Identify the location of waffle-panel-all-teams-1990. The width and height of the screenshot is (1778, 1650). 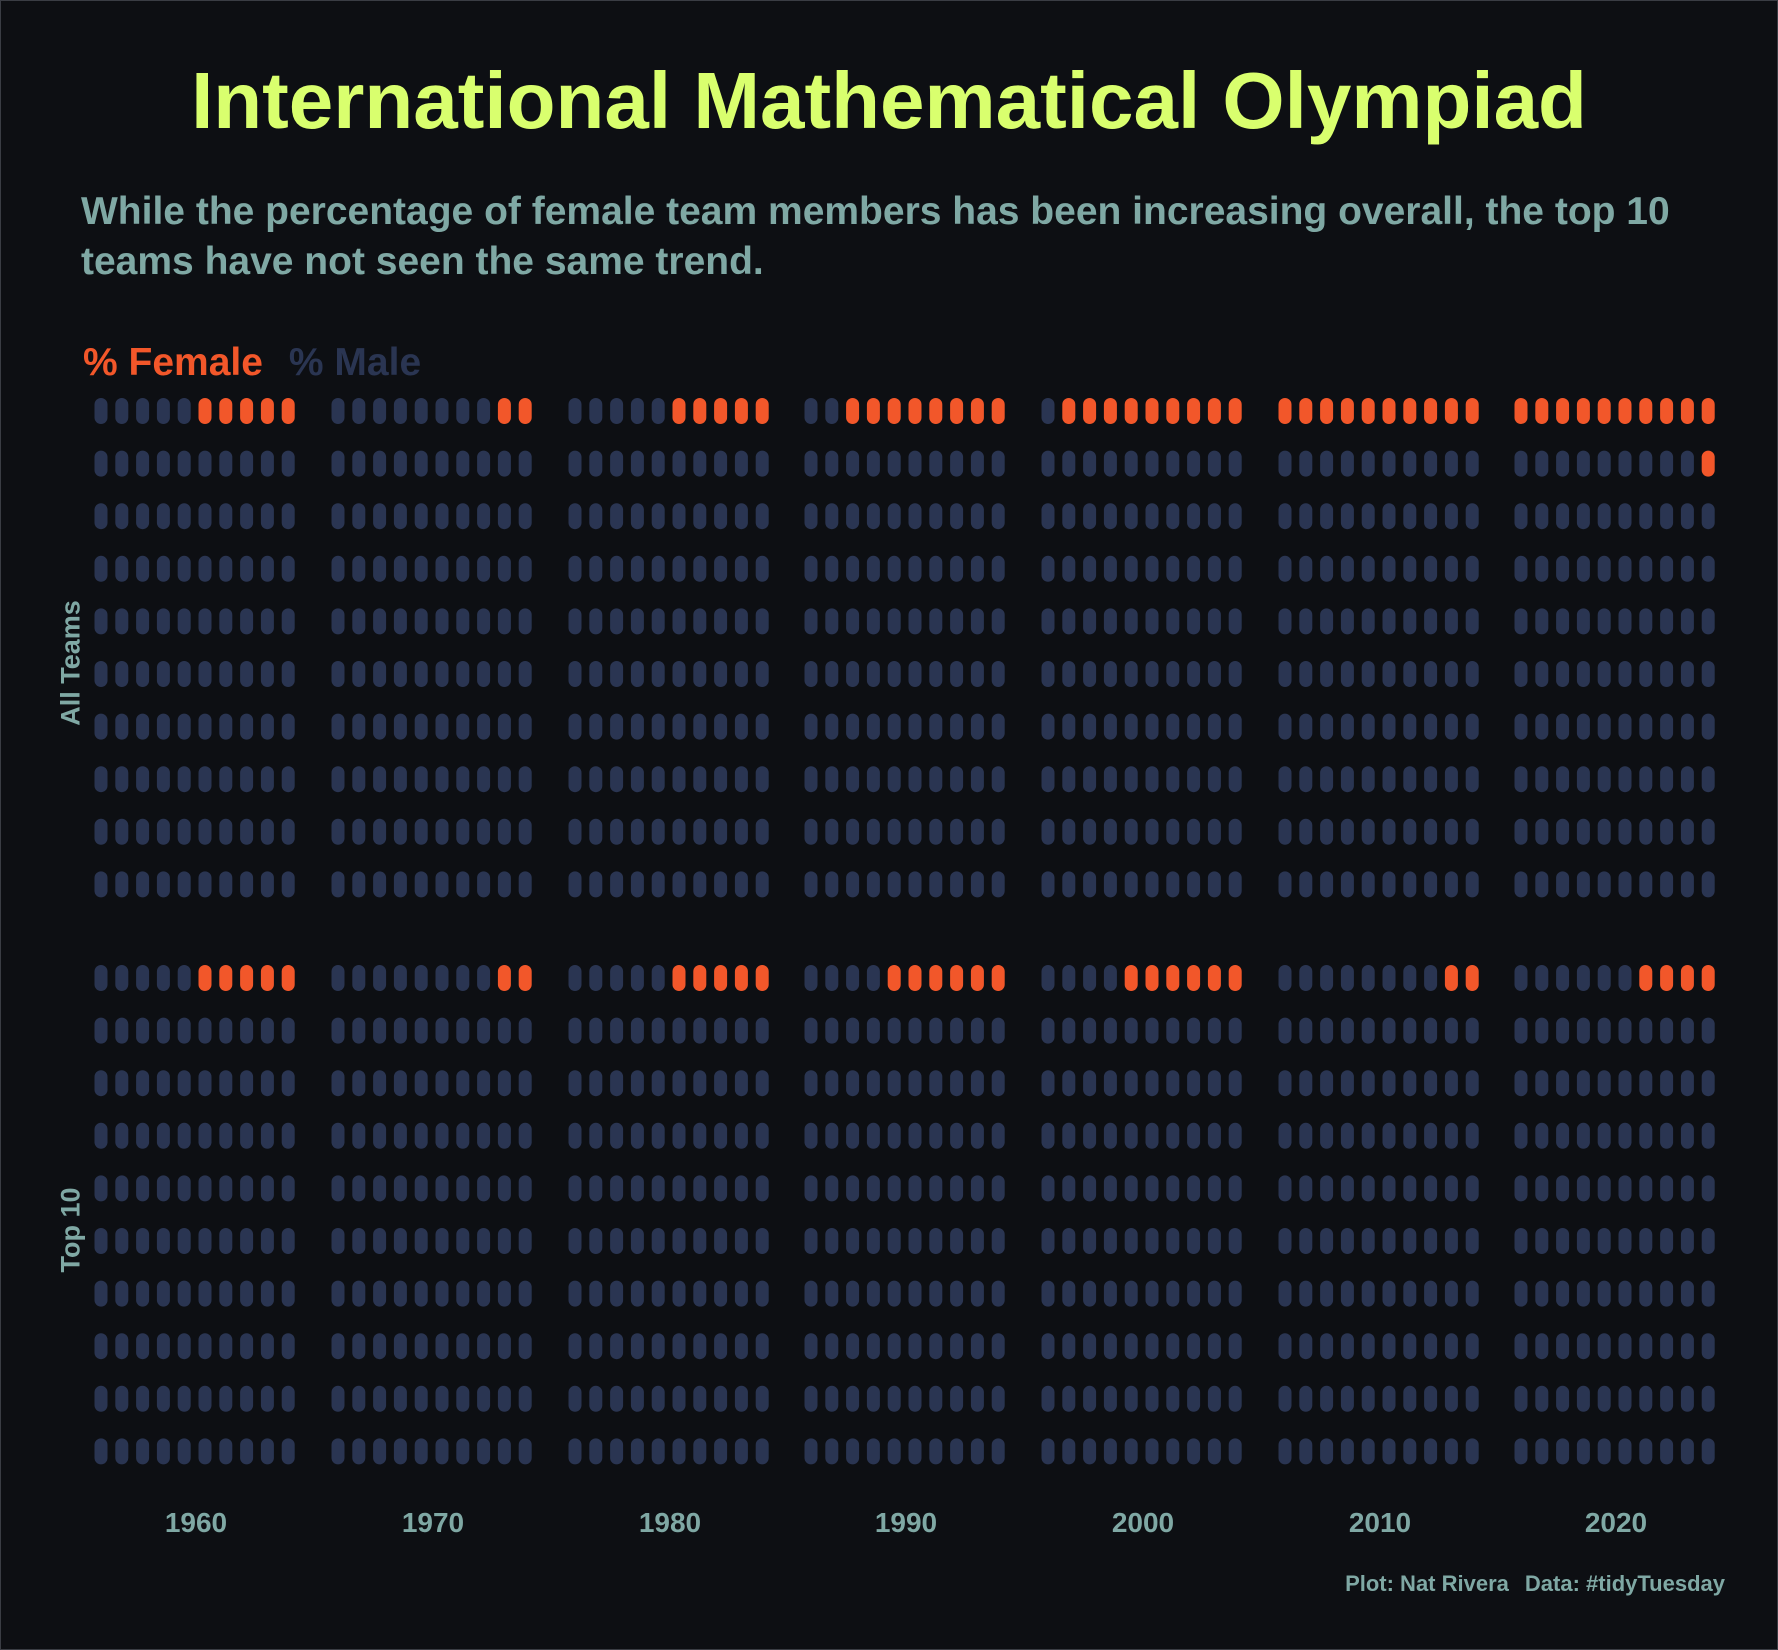
(904, 648).